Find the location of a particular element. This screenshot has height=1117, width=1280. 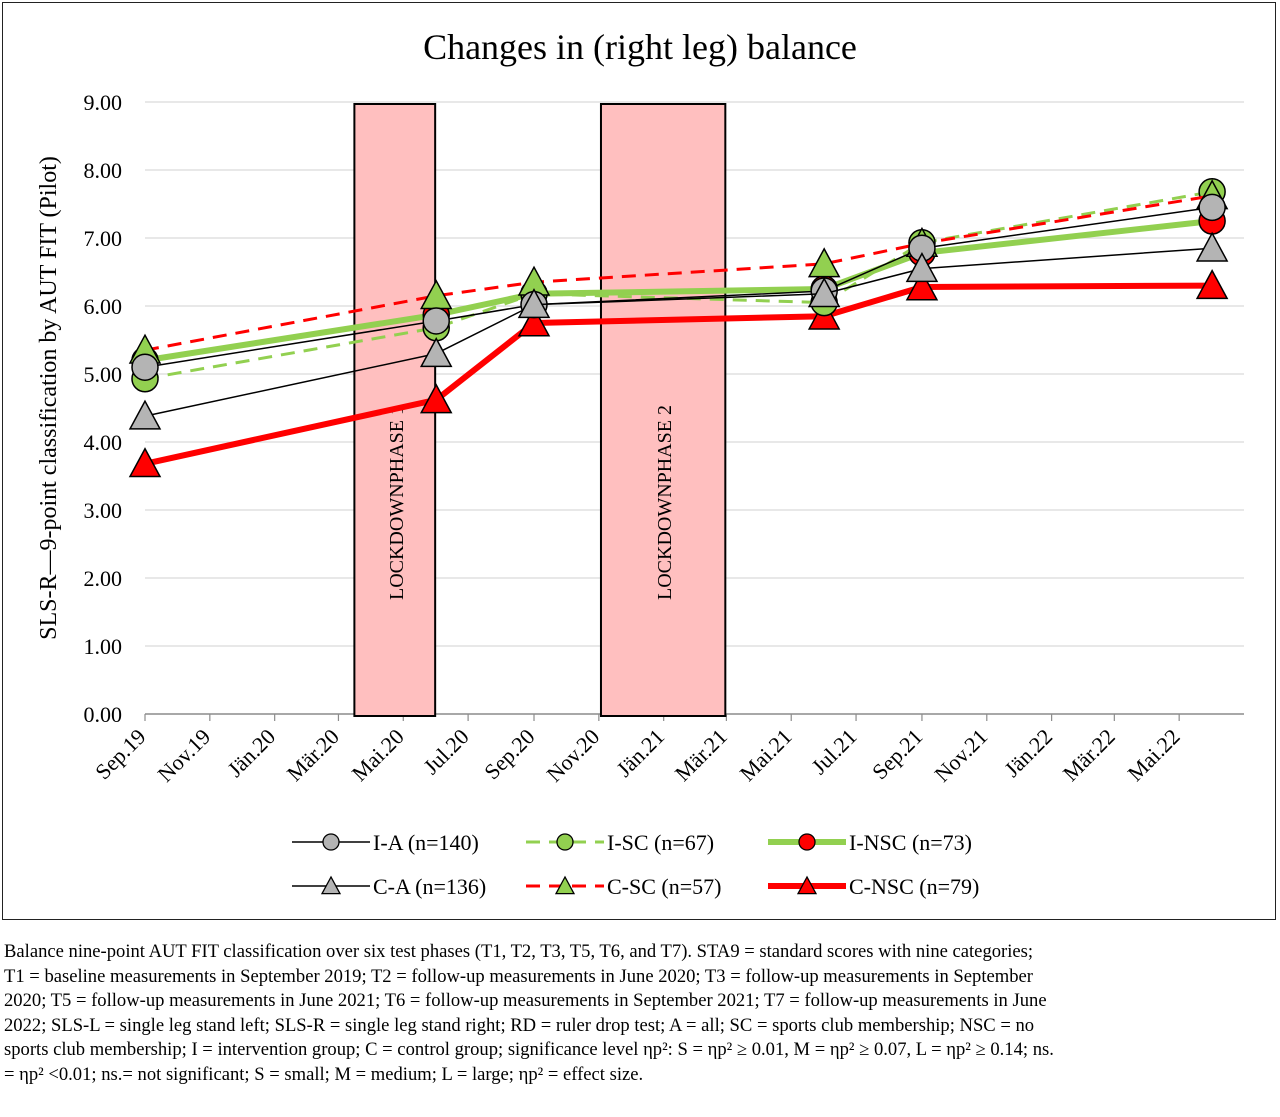

y-tick-label: 9.00 is located at coordinates (103, 102).